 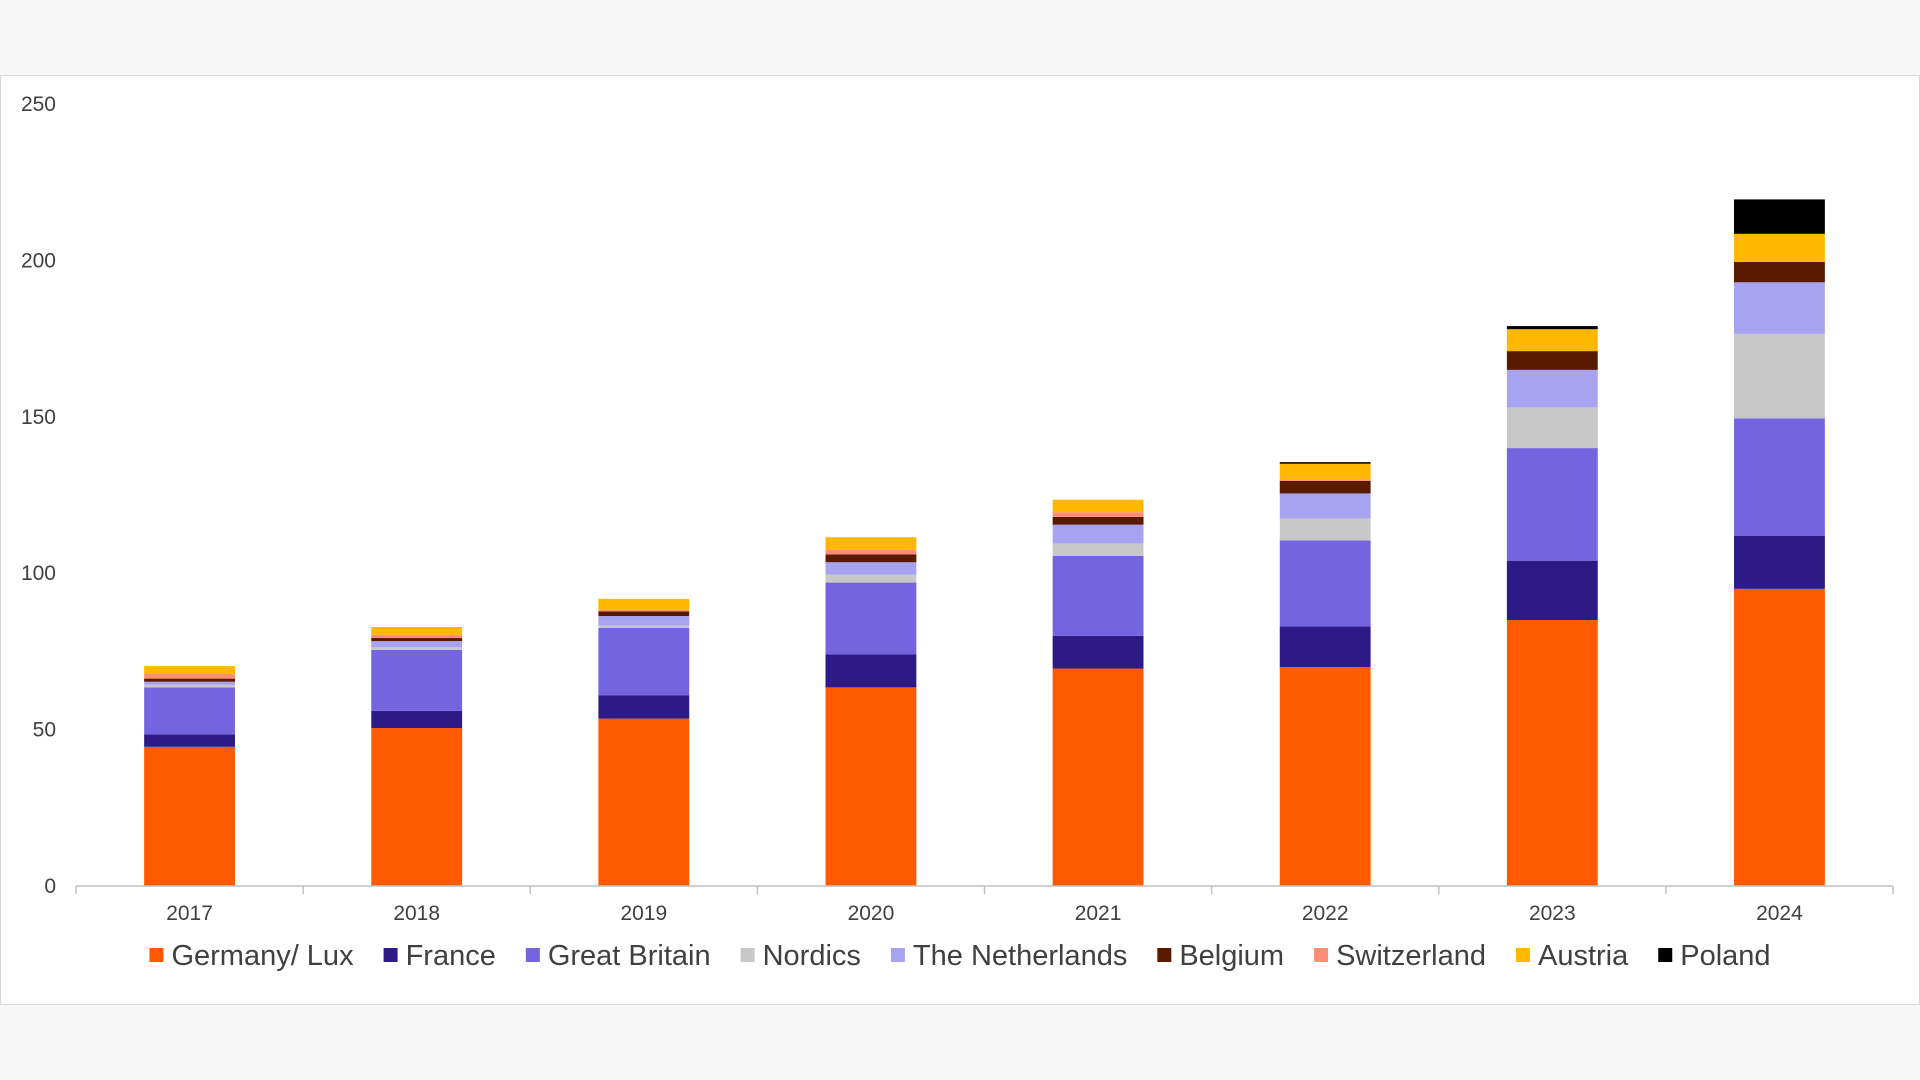 What do you see at coordinates (38, 495) in the screenshot?
I see `y-axis: 0 50 100 150 200 250` at bounding box center [38, 495].